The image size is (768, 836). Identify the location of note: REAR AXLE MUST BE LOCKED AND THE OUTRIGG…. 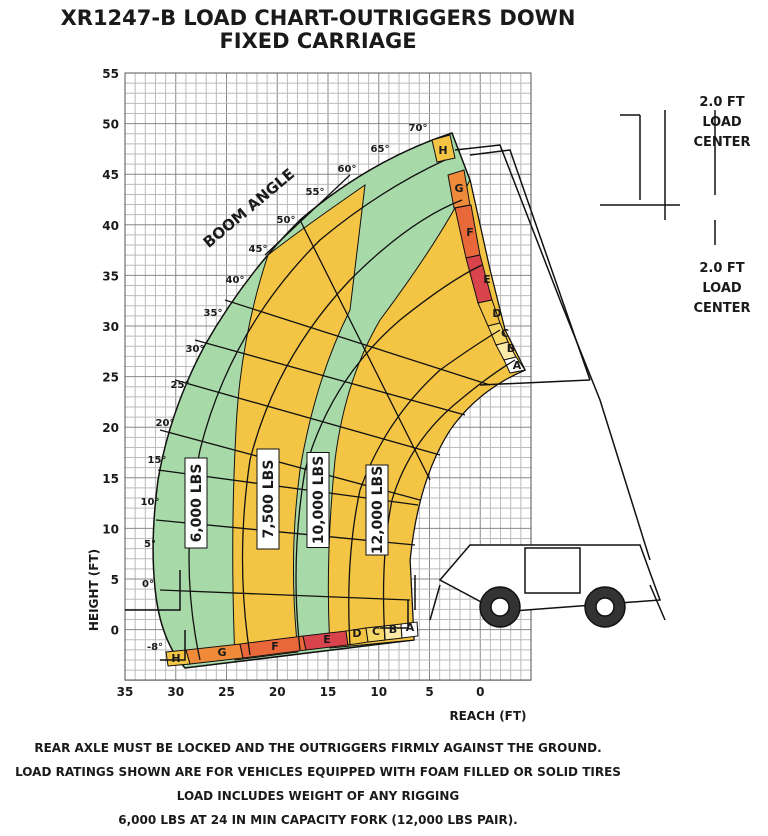
(317, 748).